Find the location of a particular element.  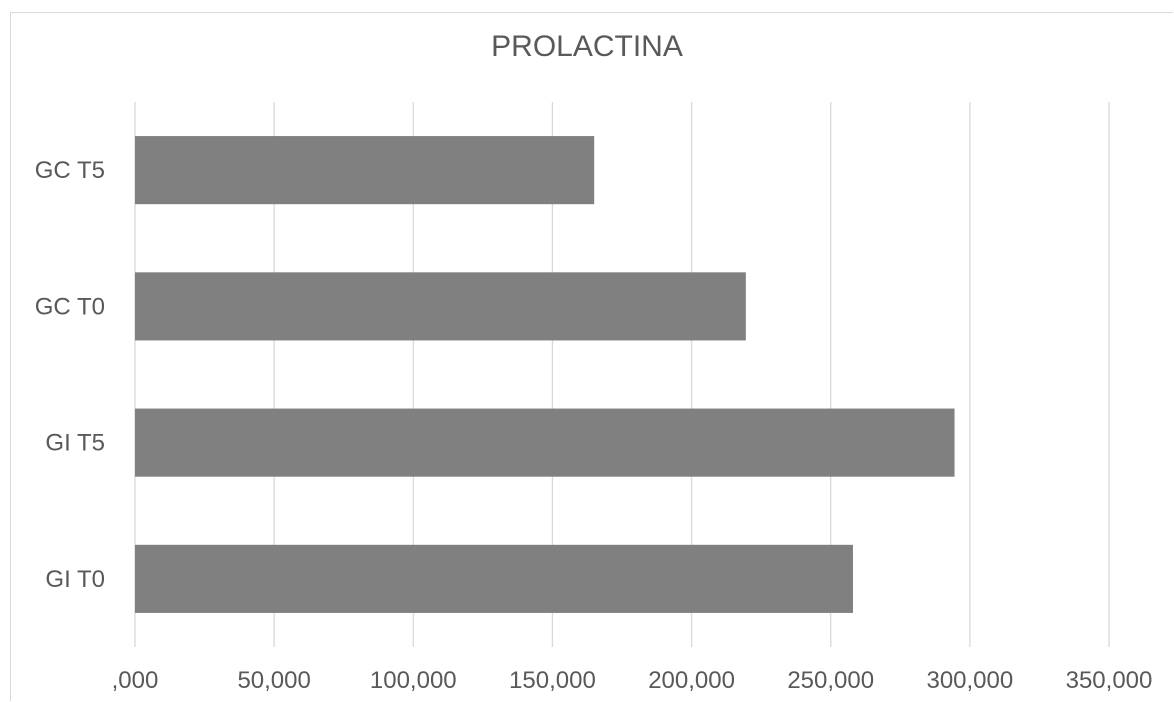

chart-title: PROLACTINA is located at coordinates (587, 46).